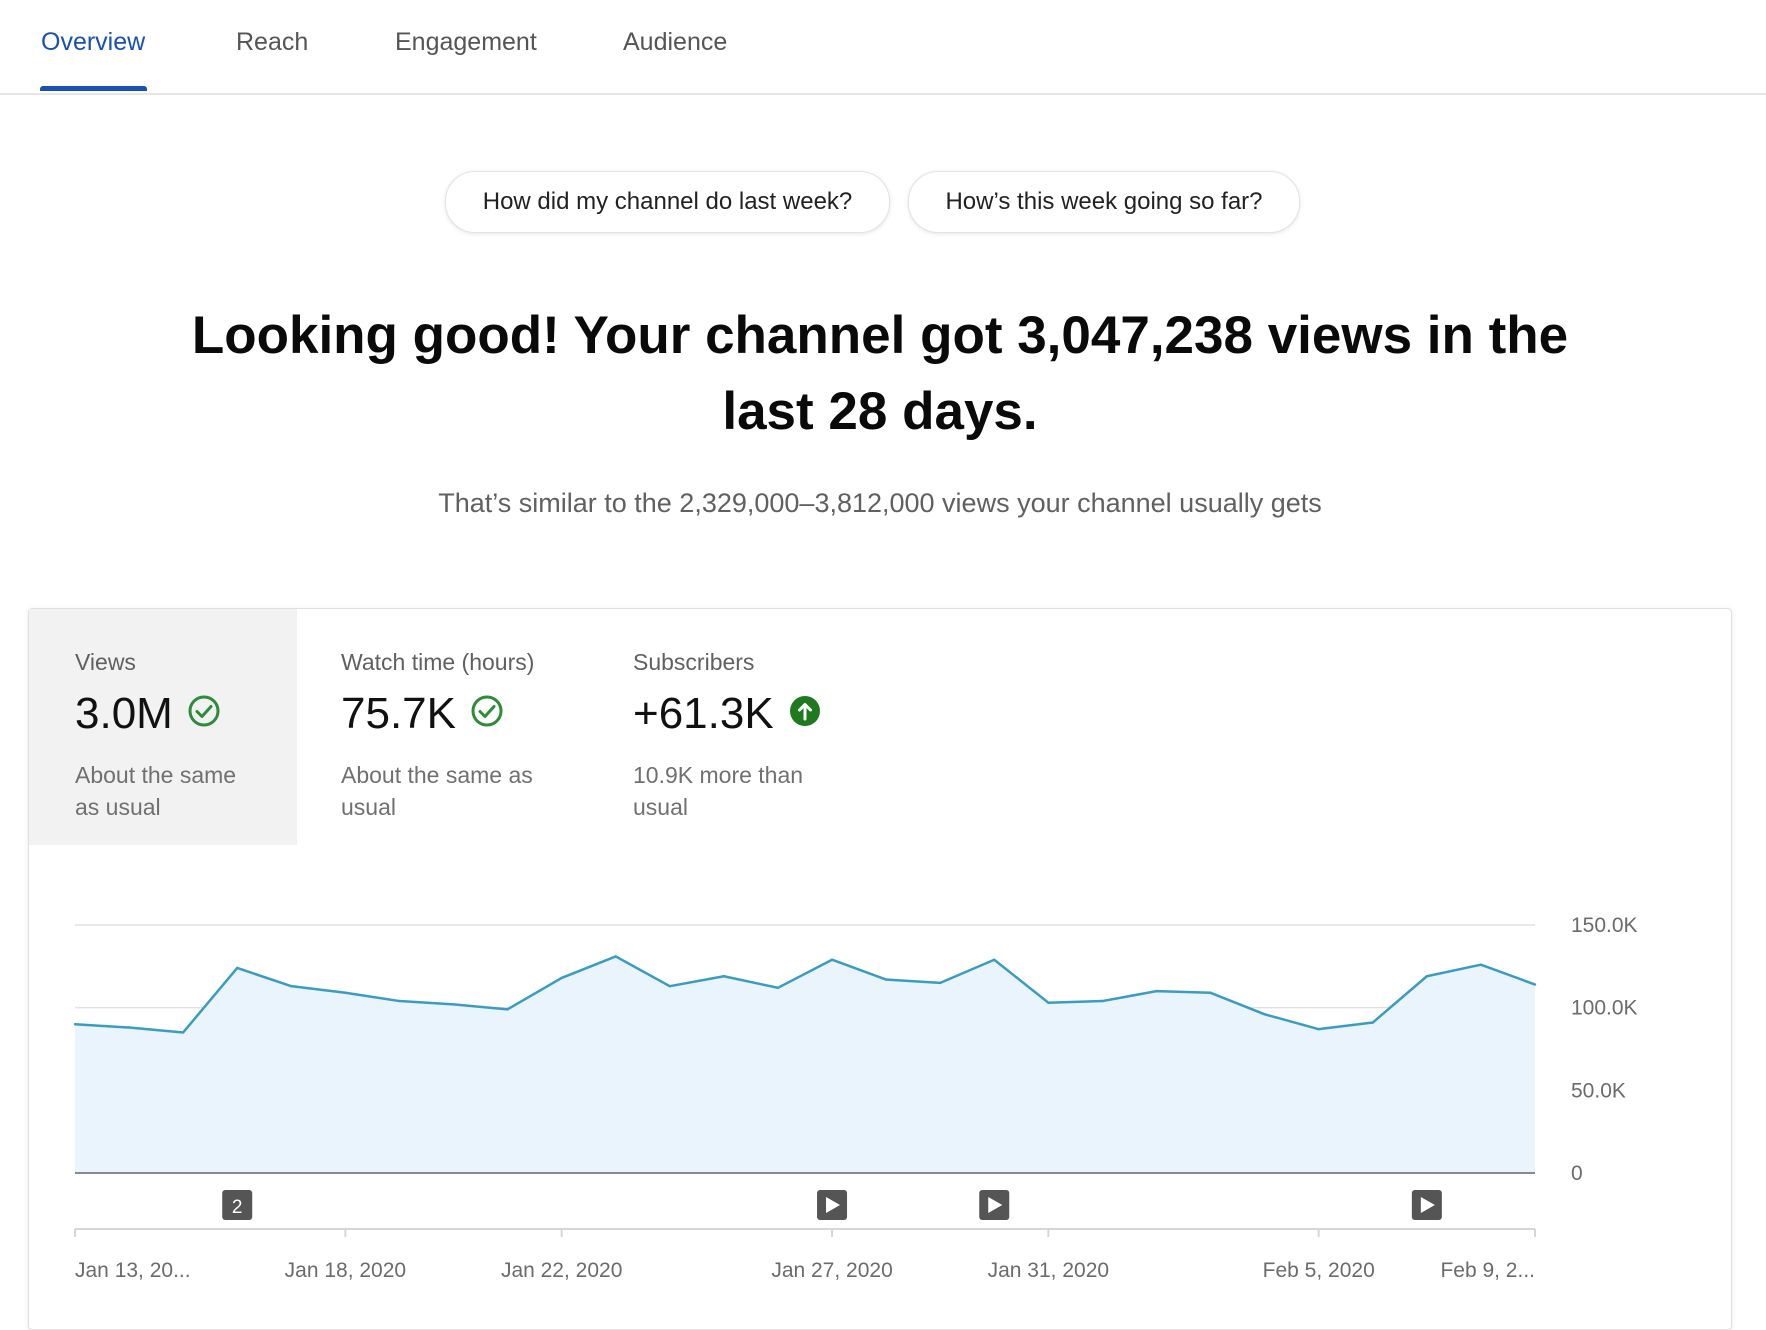  I want to click on metric-label: Subscribers, so click(694, 662).